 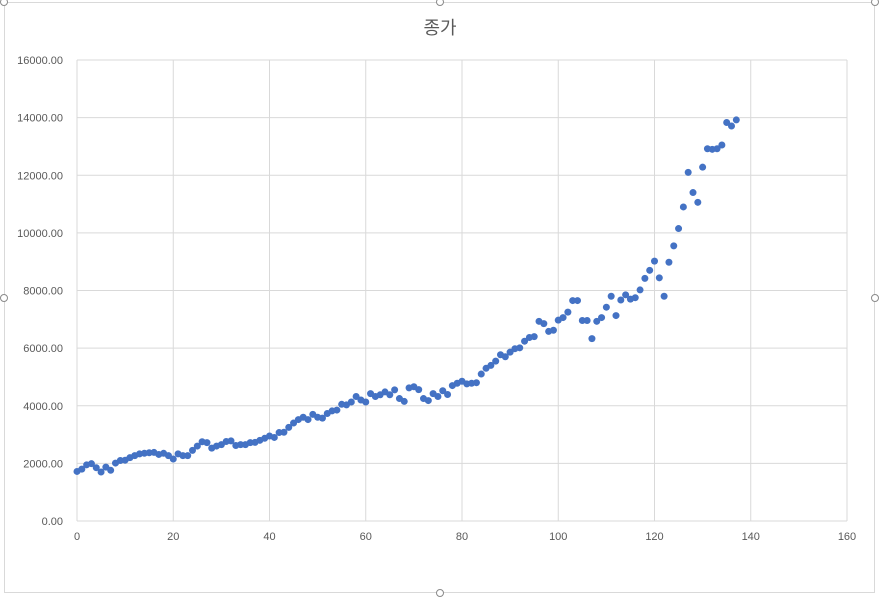 I want to click on y-tick-label: 6000.00, so click(x=43, y=349).